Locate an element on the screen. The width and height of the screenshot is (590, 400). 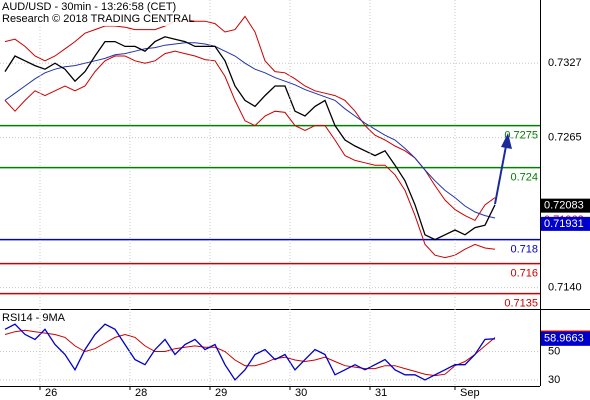
y-tick-label: 30 is located at coordinates (554, 380).